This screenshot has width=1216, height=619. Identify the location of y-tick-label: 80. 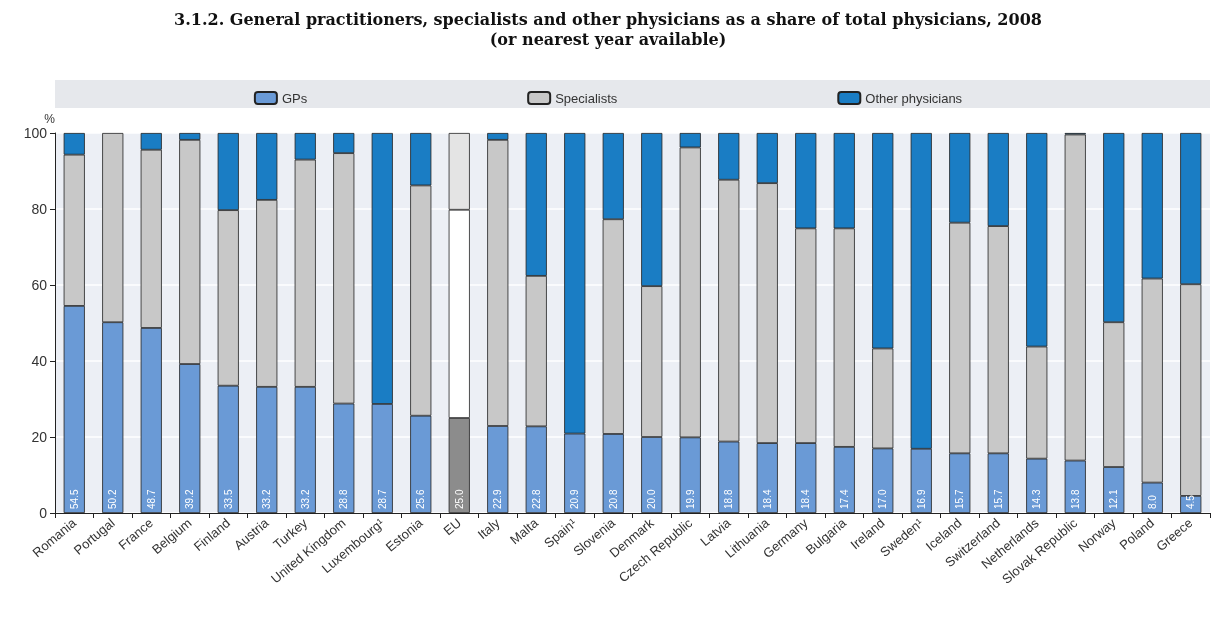
(39, 209).